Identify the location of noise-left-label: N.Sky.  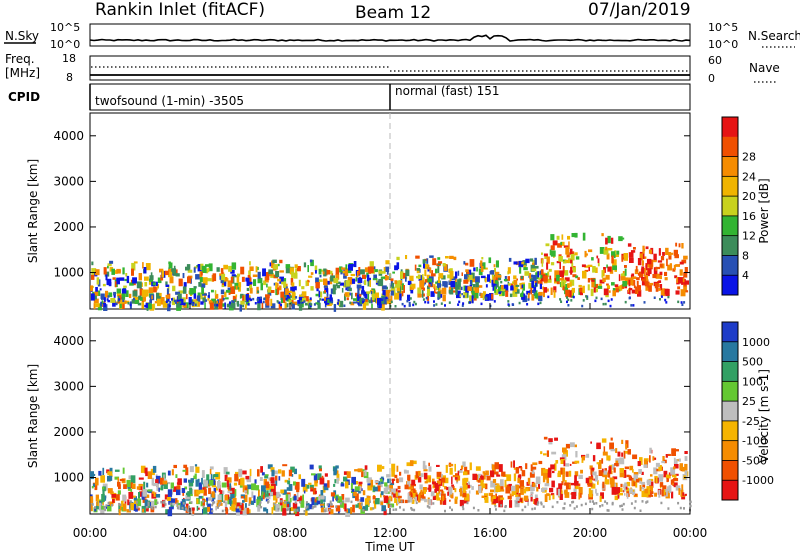
(22, 36).